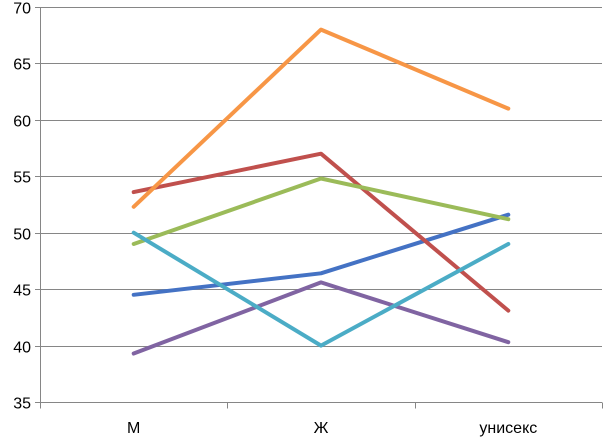 Image resolution: width=604 pixels, height=440 pixels. Describe the element at coordinates (22, 348) in the screenshot. I see `y-tick-label: 40` at that location.